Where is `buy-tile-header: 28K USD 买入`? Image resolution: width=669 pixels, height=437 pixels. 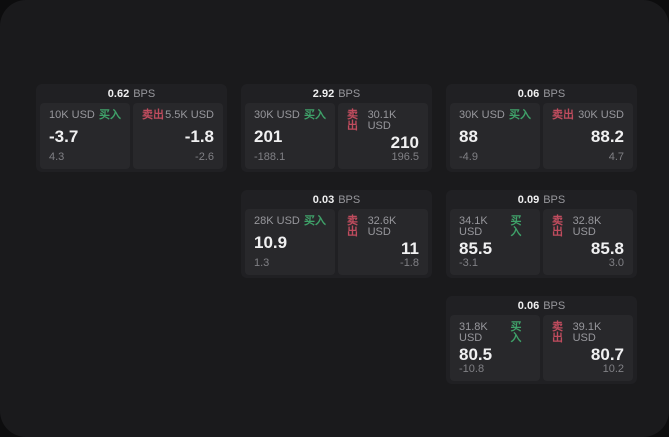
buy-tile-header: 28K USD 买入 is located at coordinates (290, 221).